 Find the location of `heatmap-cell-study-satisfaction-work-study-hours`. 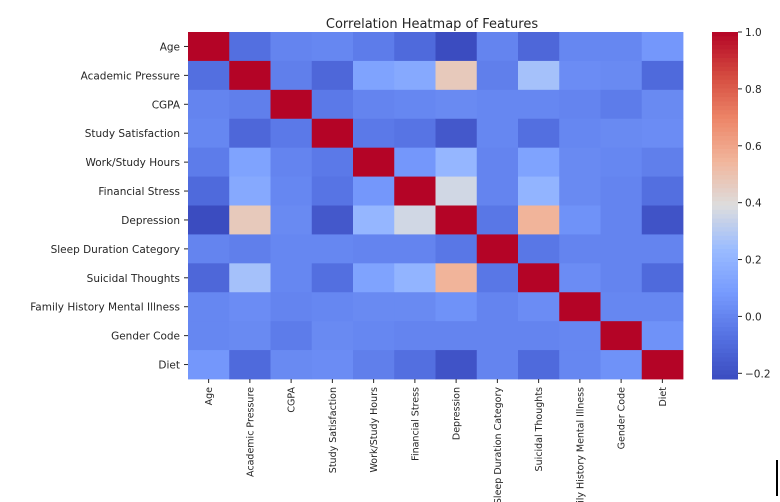

heatmap-cell-study-satisfaction-work-study-hours is located at coordinates (374, 133).